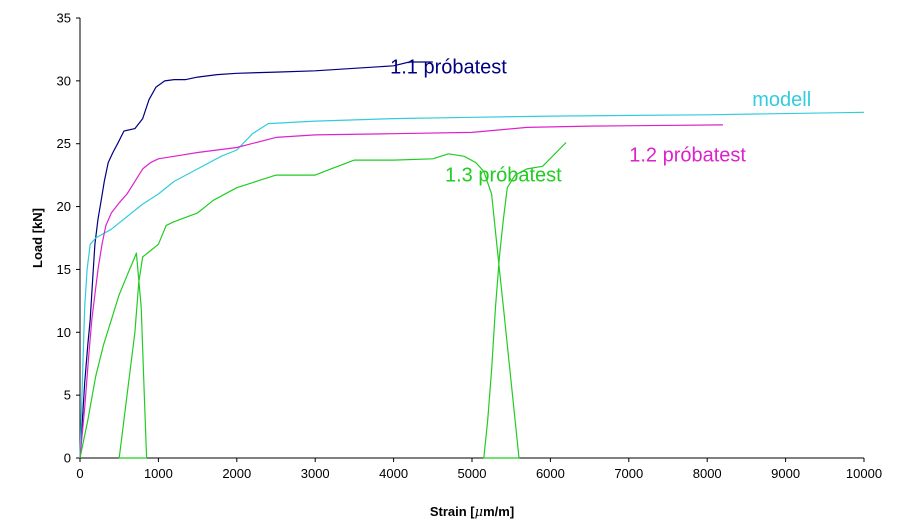  I want to click on y-tick-label: 30, so click(64, 80).